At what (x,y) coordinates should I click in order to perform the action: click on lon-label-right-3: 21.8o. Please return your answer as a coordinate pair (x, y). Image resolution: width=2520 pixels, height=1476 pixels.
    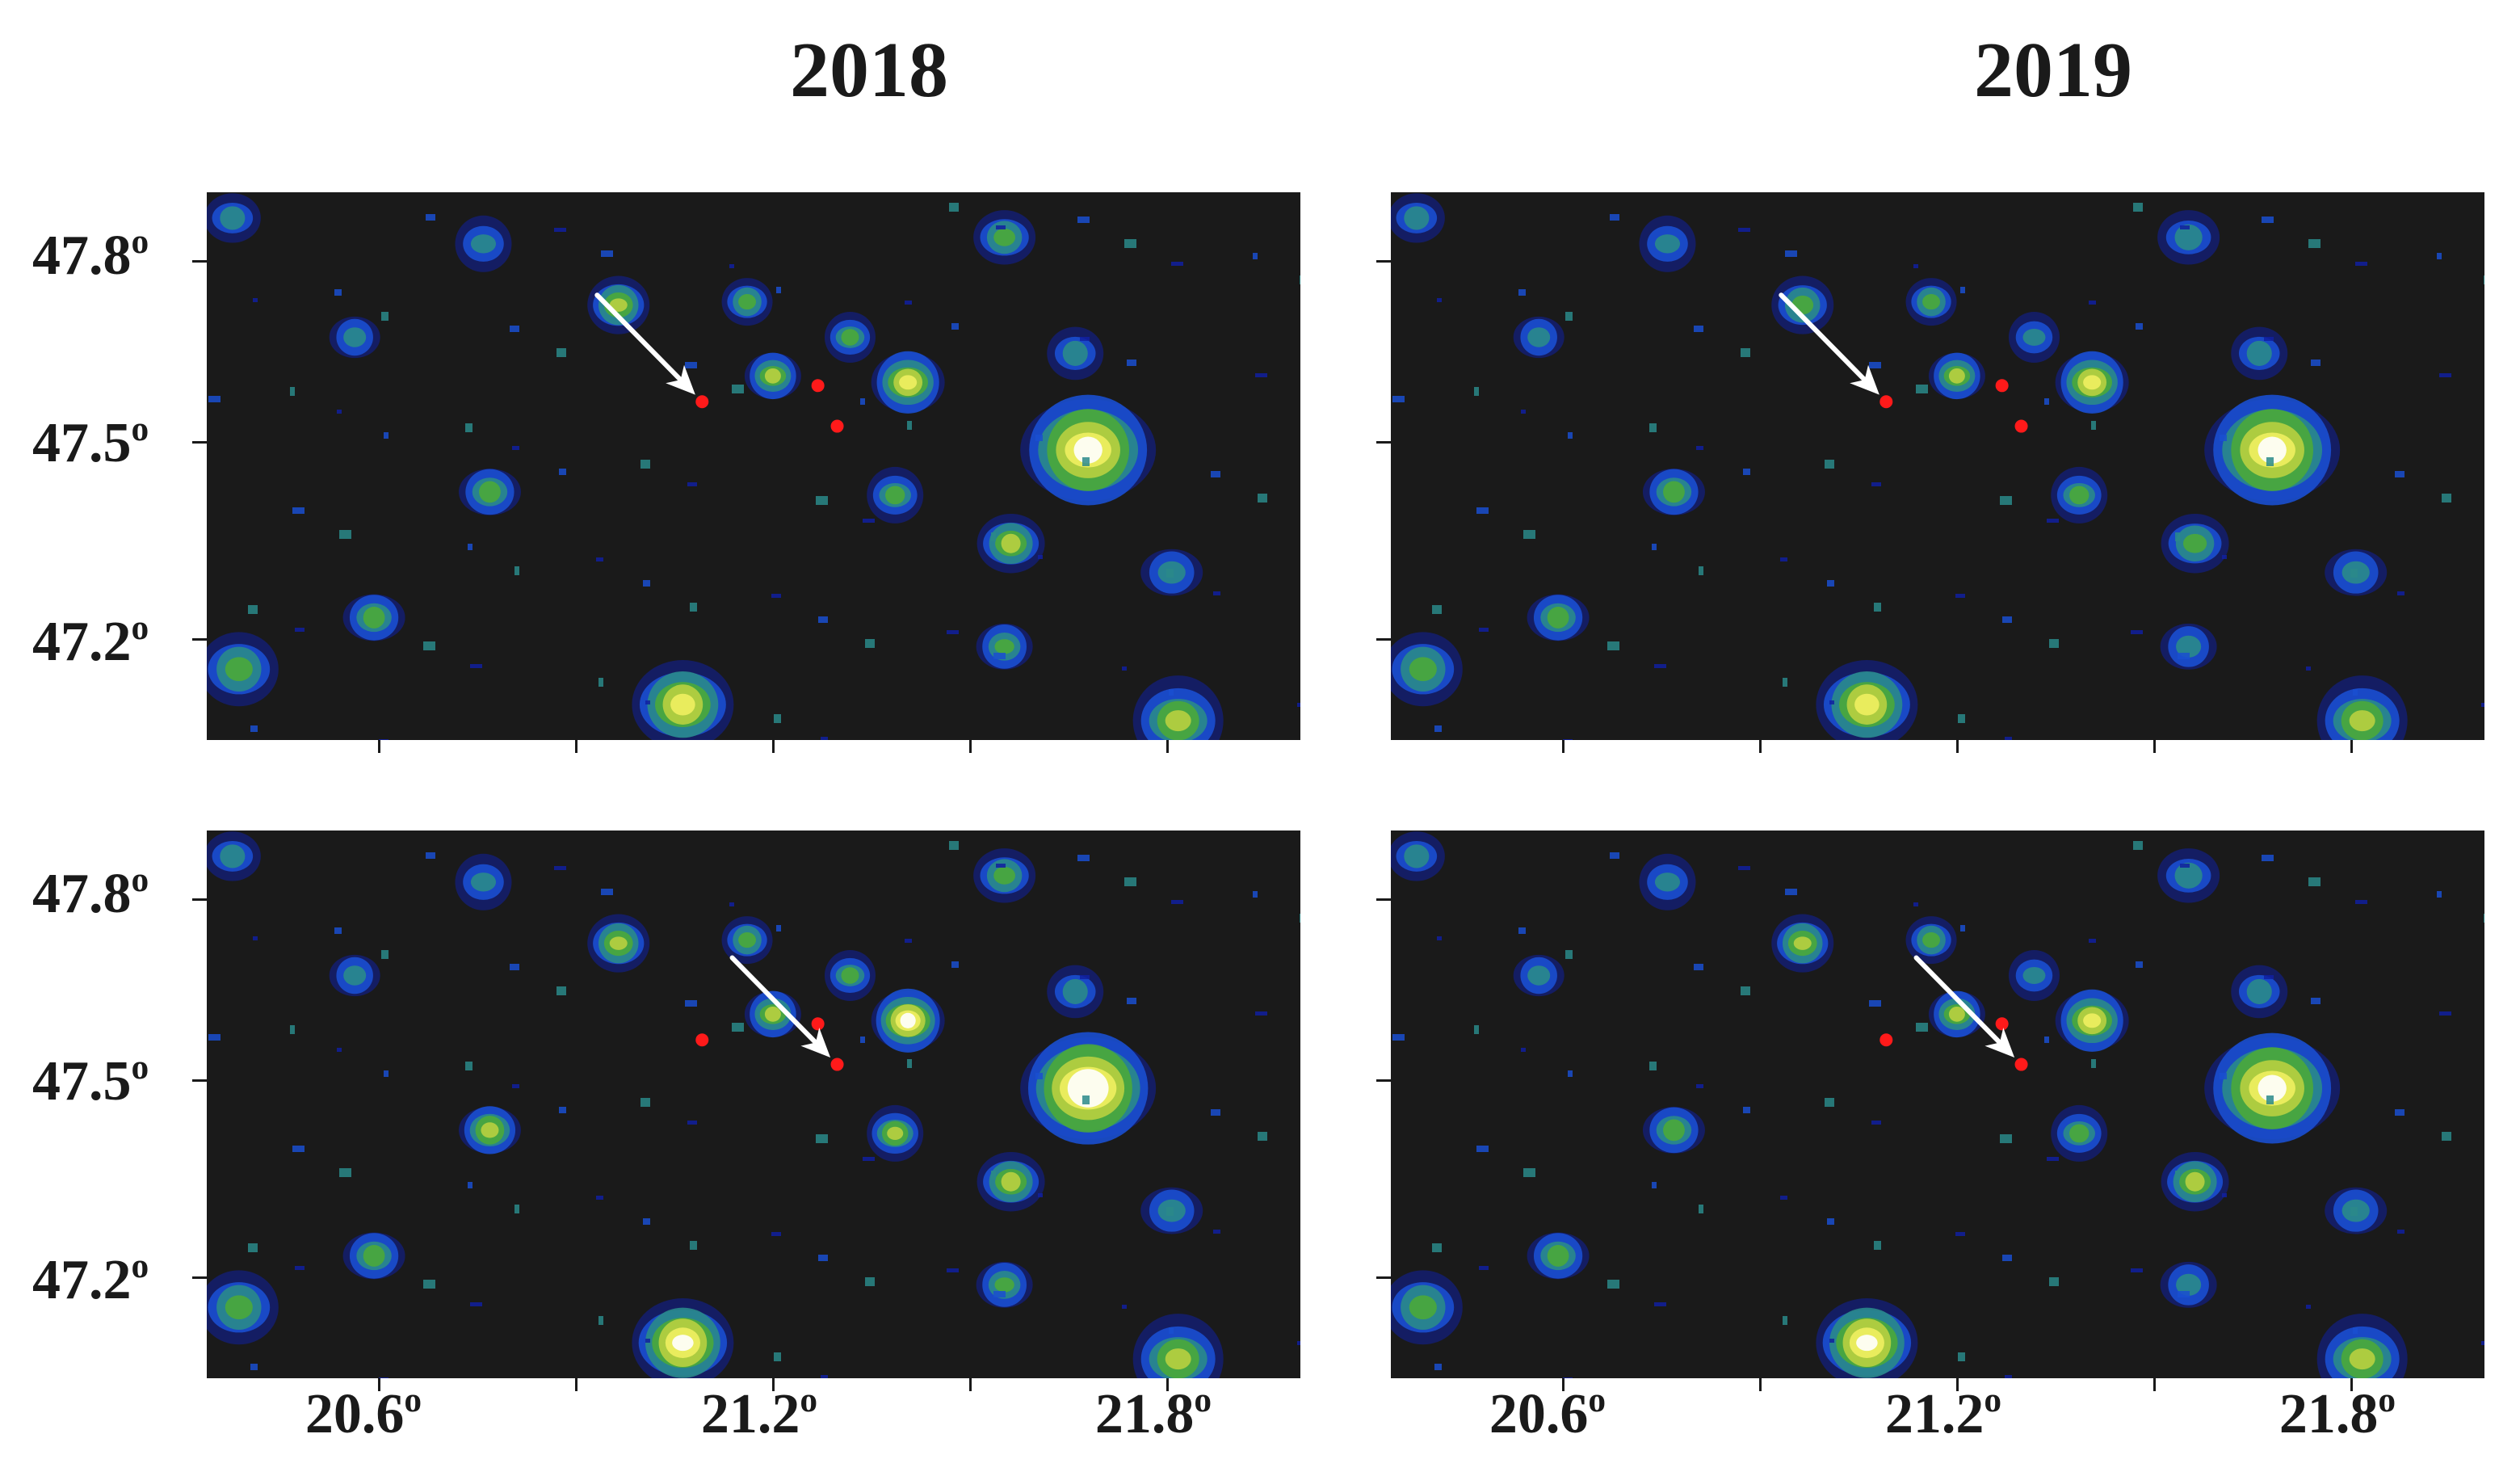
    Looking at the image, I should click on (2337, 1413).